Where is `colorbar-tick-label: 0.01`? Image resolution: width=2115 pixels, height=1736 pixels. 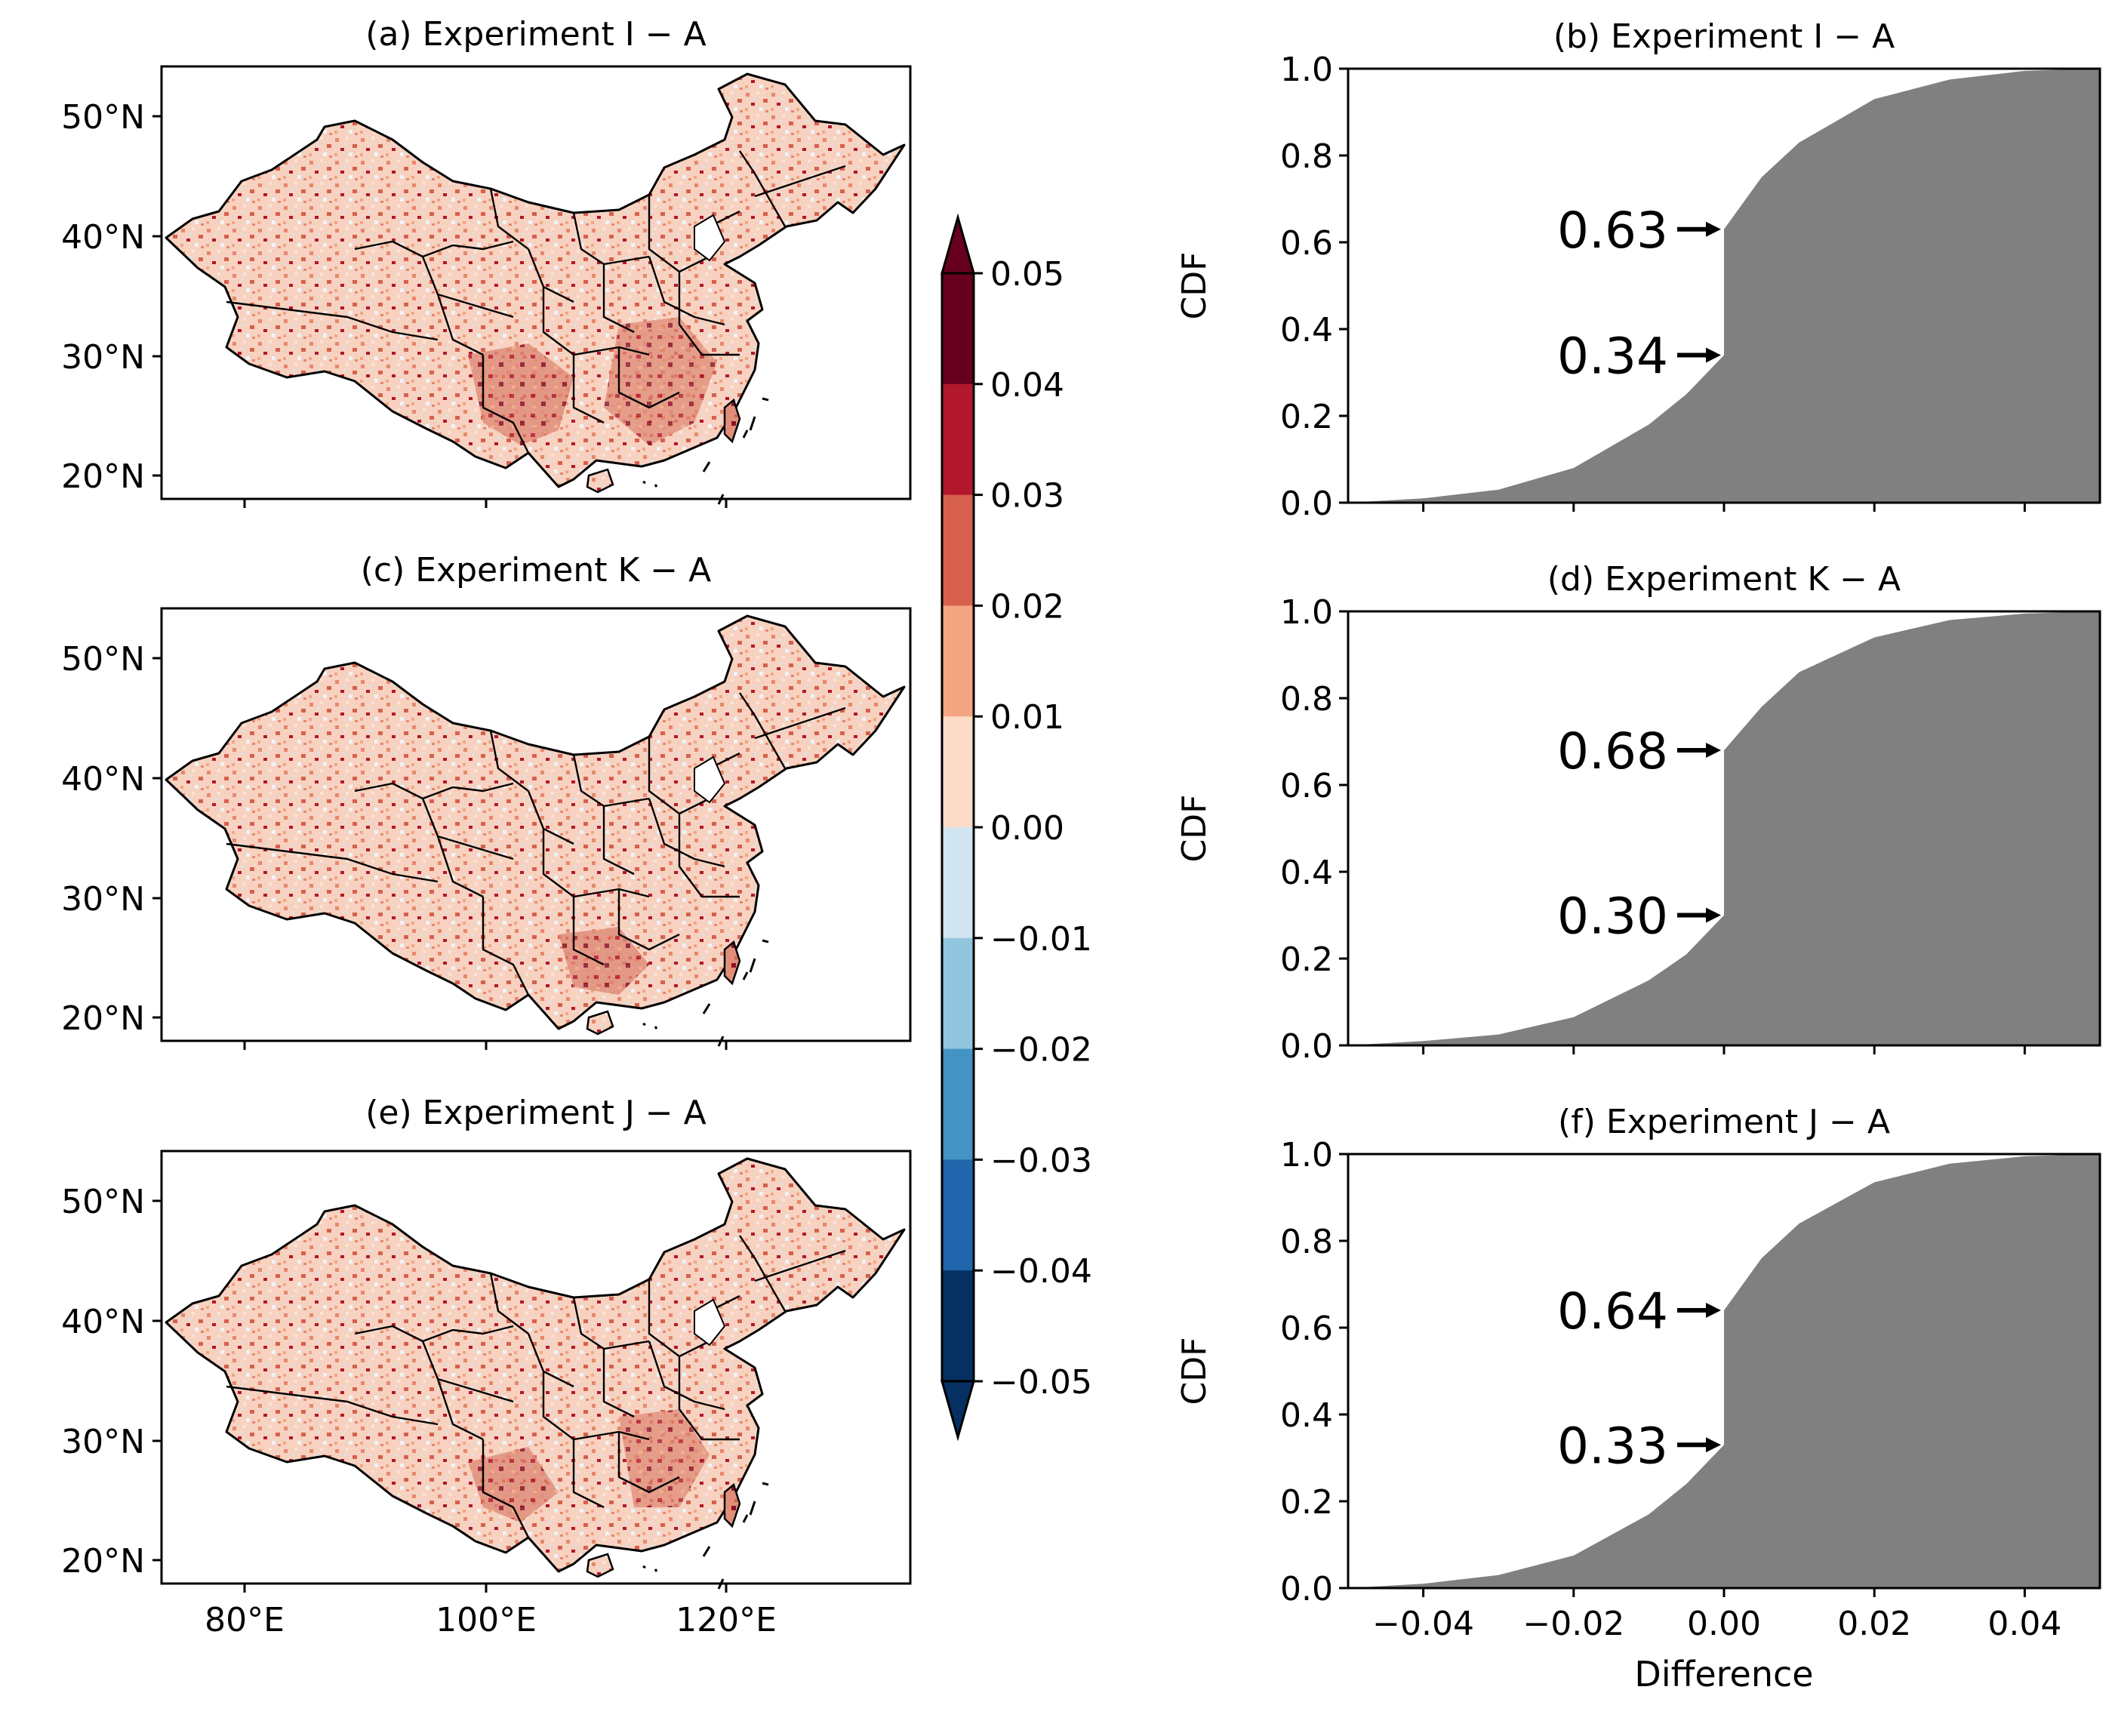
colorbar-tick-label: 0.01 is located at coordinates (1027, 717).